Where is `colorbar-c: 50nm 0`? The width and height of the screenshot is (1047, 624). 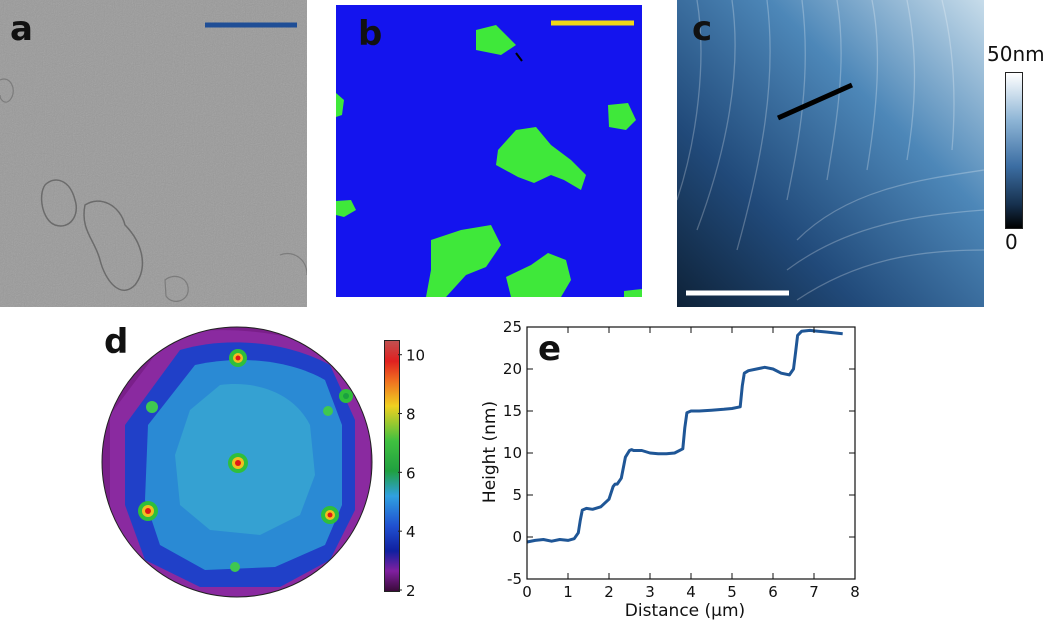
colorbar-c: 50nm 0 is located at coordinates (1016, 148).